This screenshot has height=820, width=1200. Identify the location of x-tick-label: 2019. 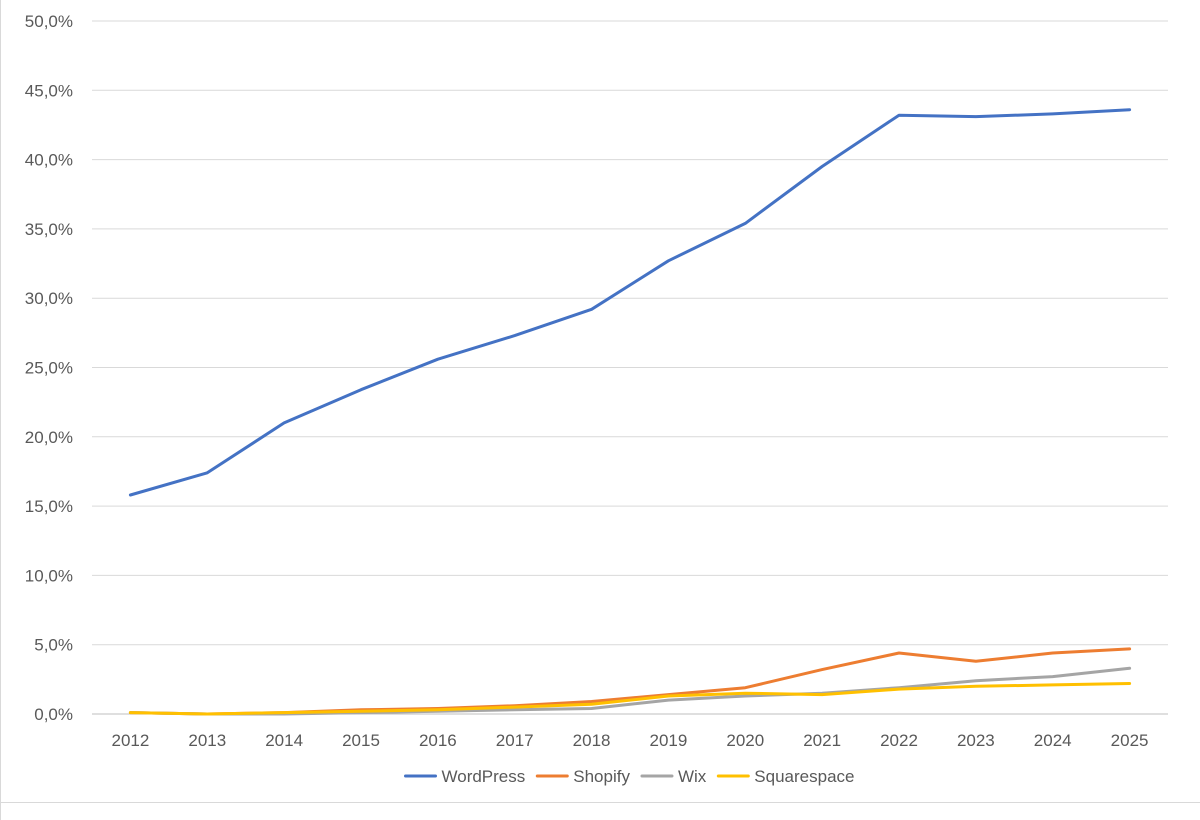
(669, 740).